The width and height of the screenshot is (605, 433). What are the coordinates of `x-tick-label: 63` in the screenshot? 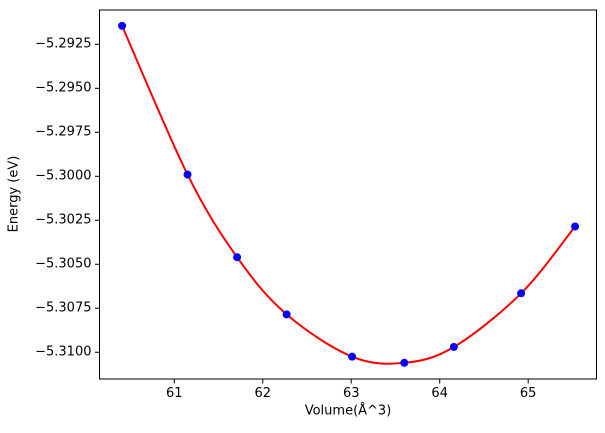 It's located at (351, 393).